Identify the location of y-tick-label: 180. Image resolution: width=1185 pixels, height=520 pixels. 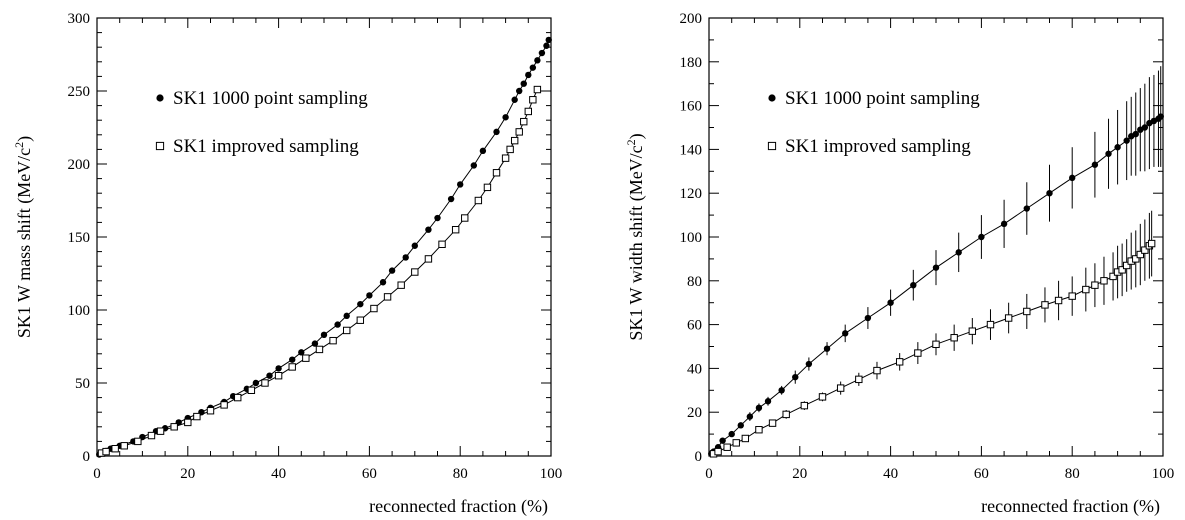
(691, 63).